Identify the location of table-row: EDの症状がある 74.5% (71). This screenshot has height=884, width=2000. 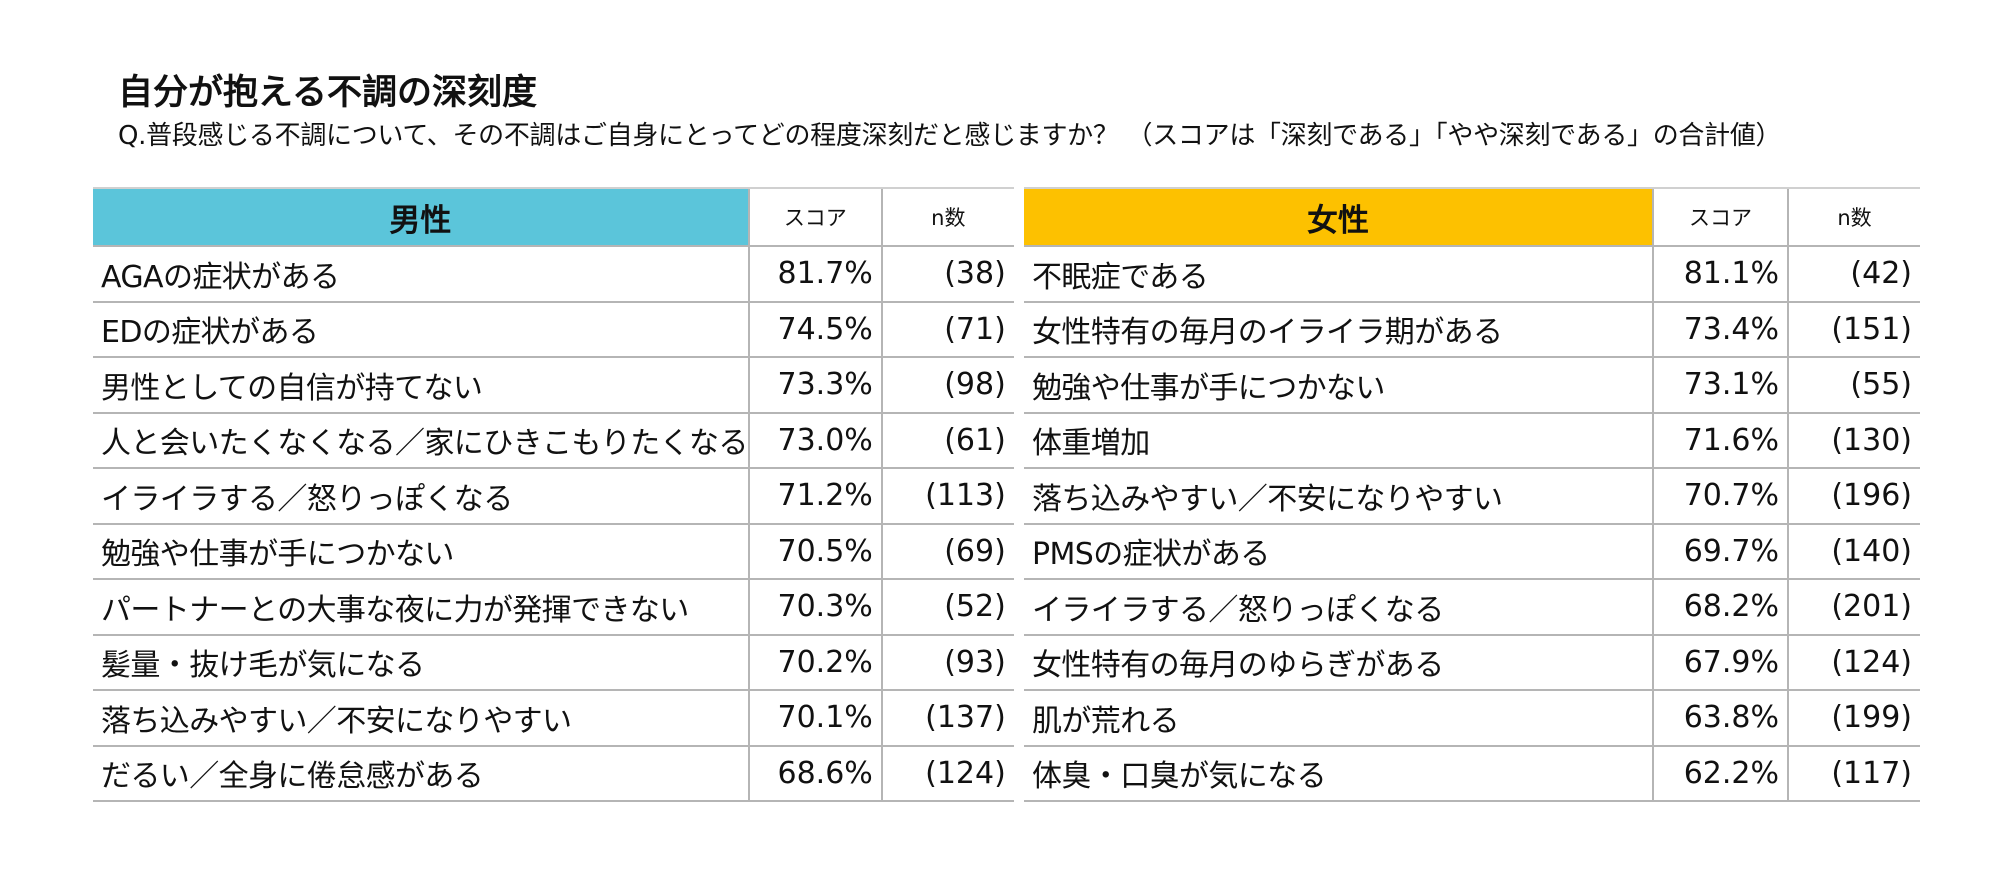
(553, 329).